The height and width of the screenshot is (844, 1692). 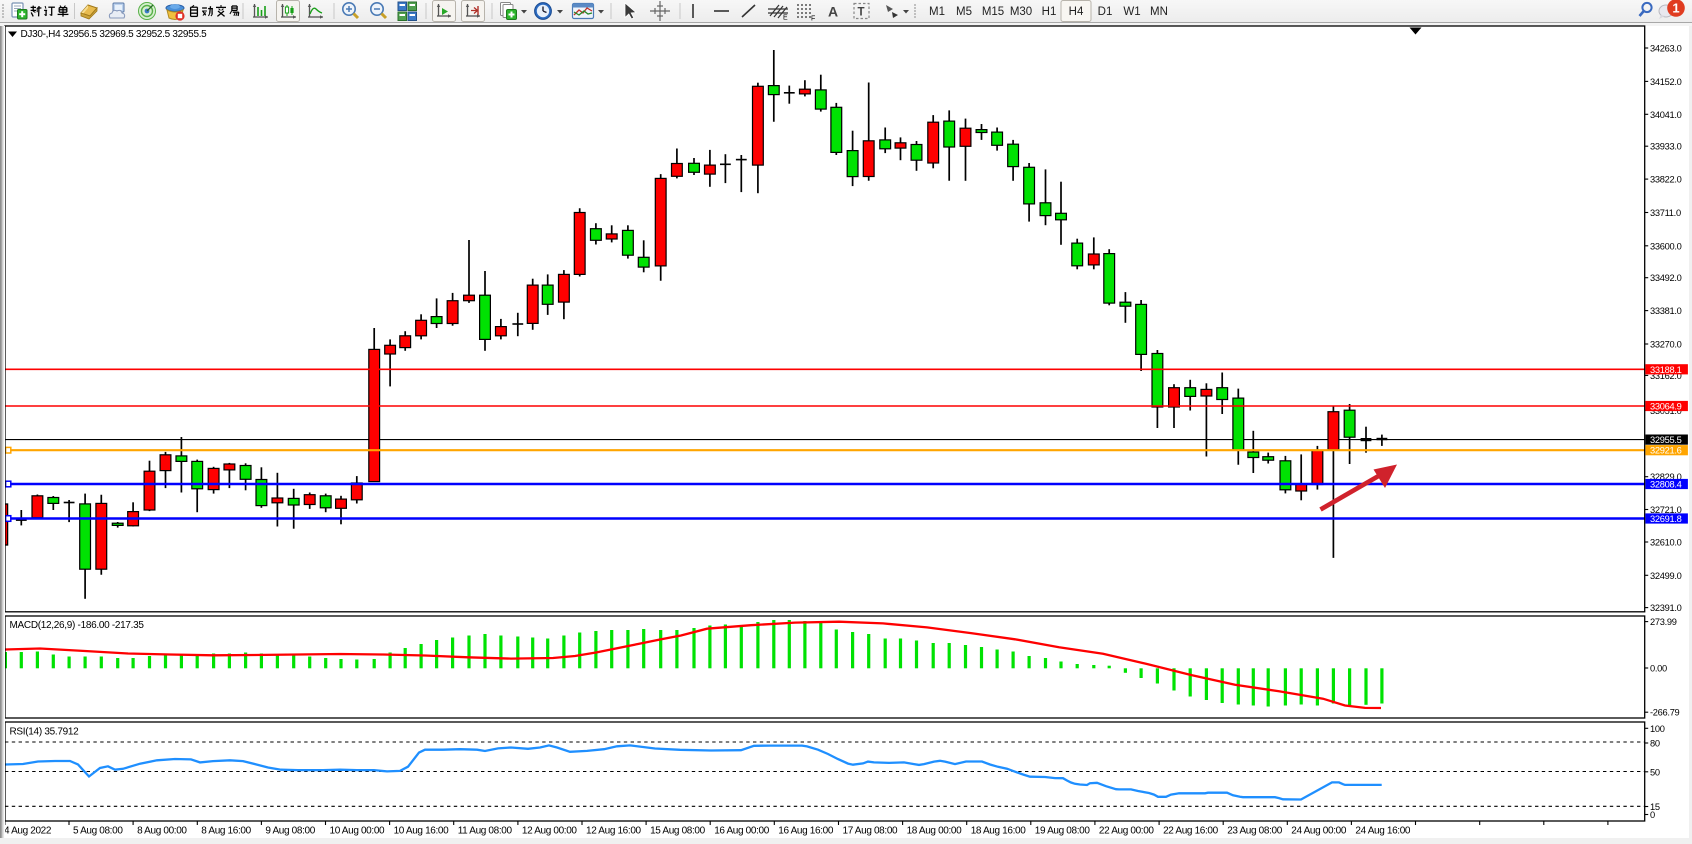 What do you see at coordinates (45, 732) in the screenshot?
I see `svg-text: RSI(14) 35.7912` at bounding box center [45, 732].